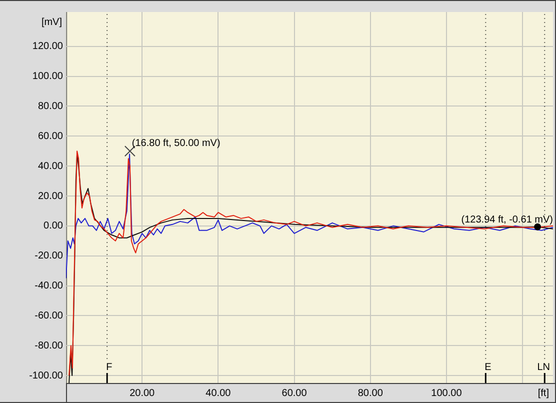 The image size is (556, 403). I want to click on y-tick-label: 100.00, so click(48, 76).